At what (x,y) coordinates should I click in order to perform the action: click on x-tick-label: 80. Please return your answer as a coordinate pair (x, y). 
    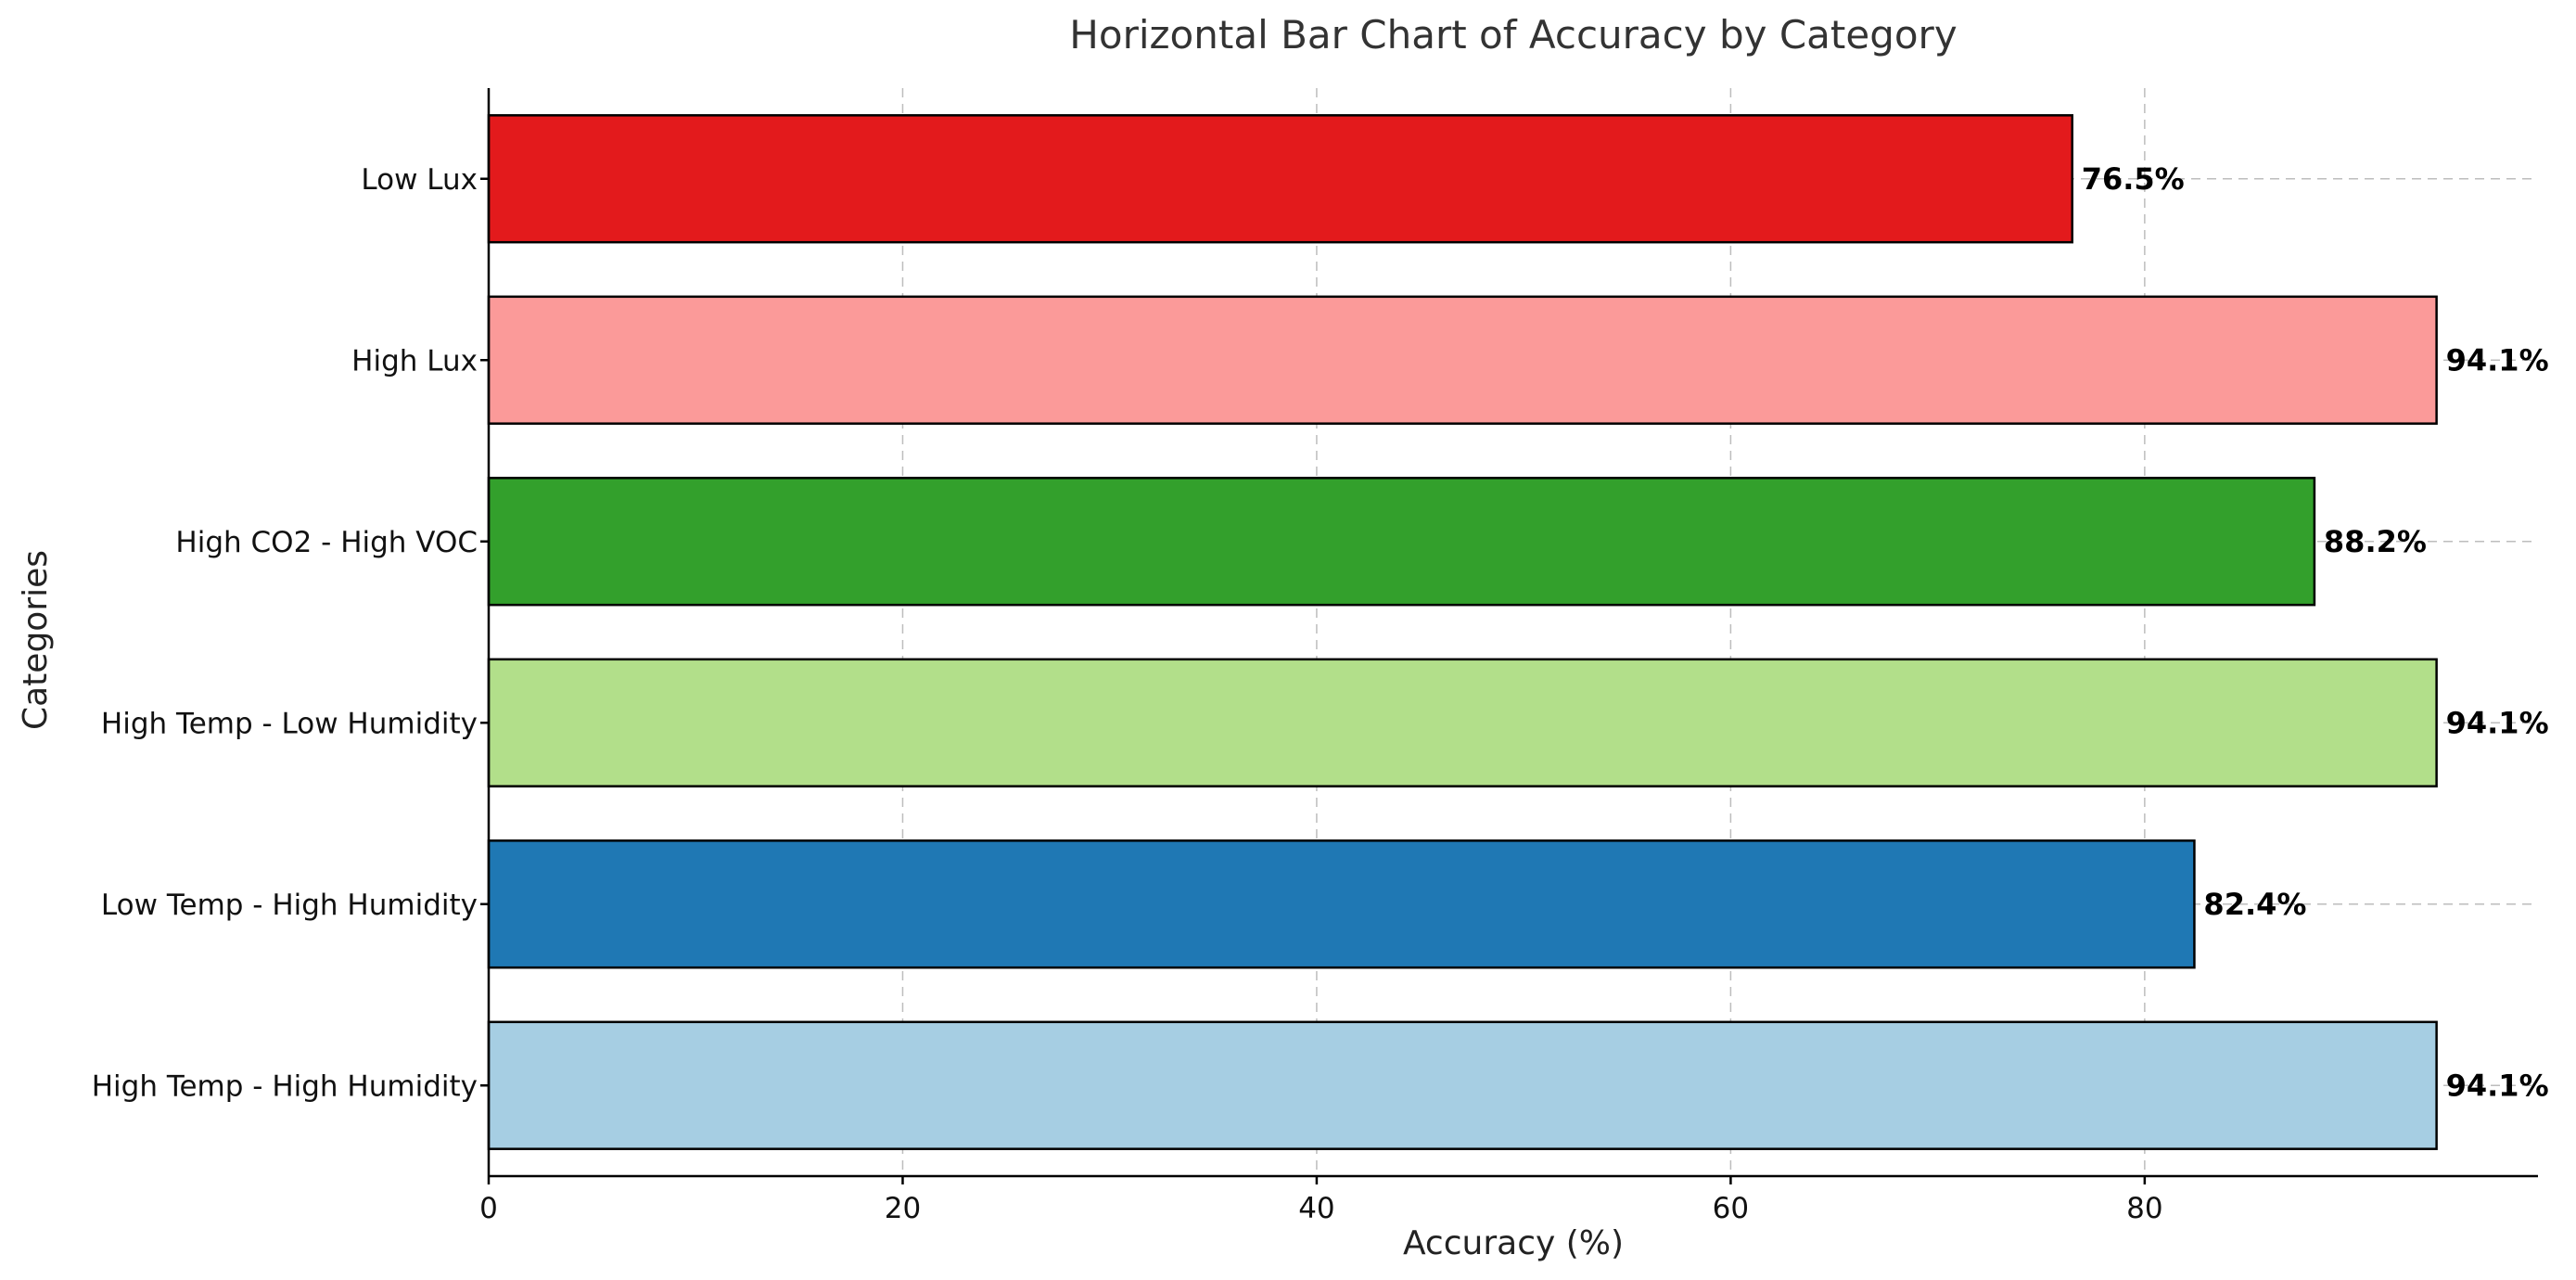
    Looking at the image, I should click on (2144, 1208).